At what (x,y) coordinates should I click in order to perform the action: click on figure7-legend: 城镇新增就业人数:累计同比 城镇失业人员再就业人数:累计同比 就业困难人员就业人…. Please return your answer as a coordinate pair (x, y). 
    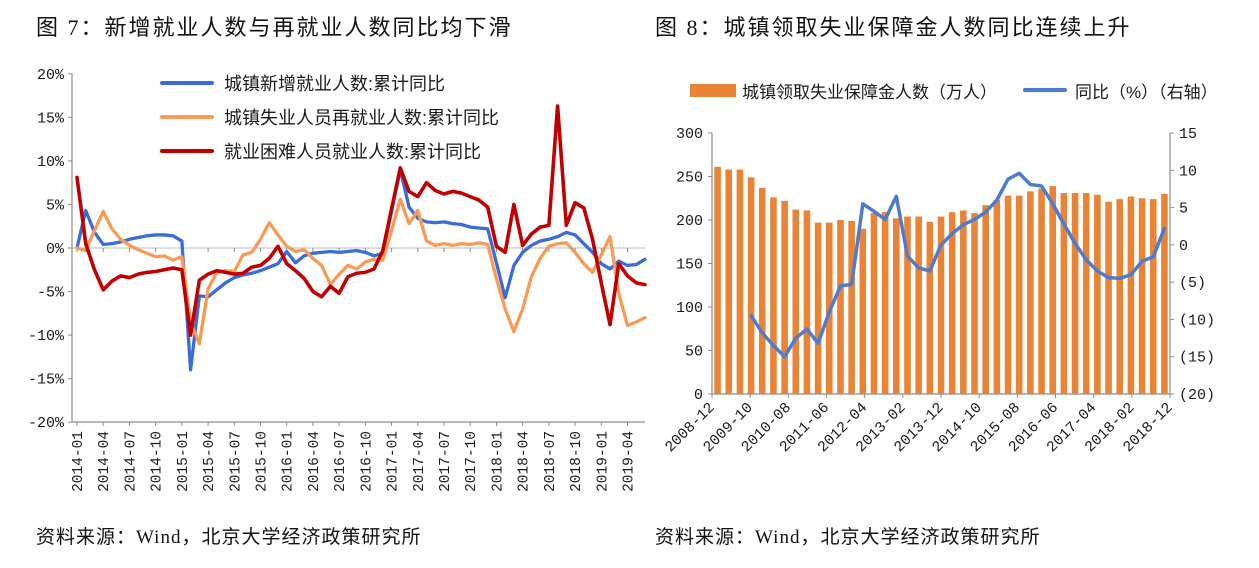
    Looking at the image, I should click on (329, 117).